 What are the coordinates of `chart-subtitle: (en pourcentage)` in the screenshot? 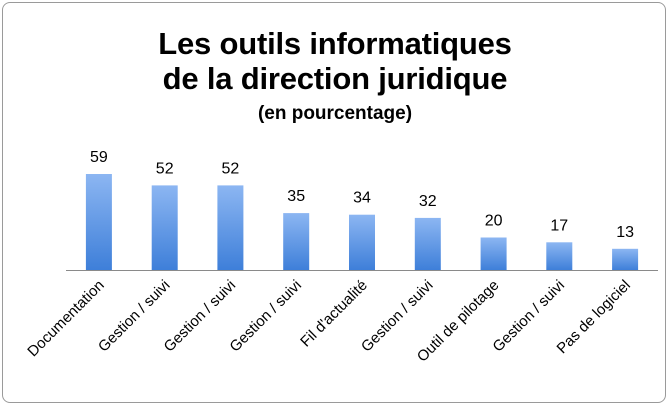 It's located at (335, 113).